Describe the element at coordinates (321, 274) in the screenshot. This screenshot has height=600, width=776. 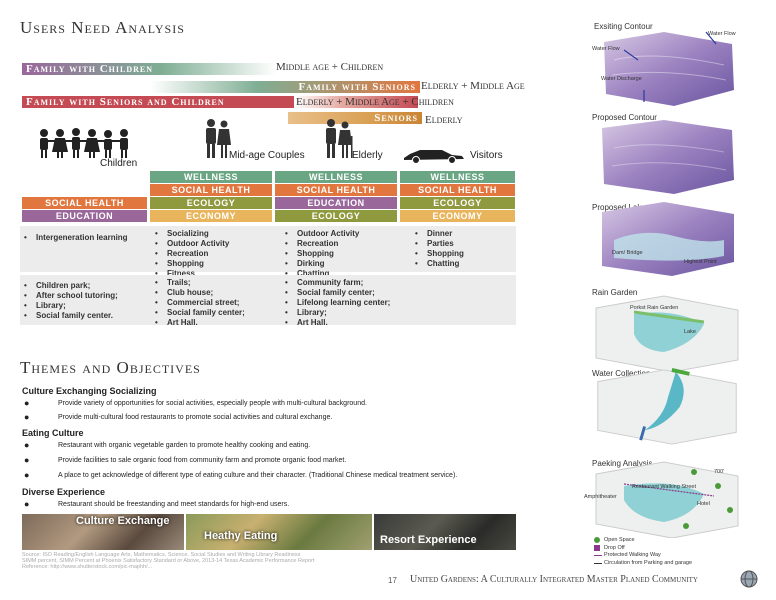
I see `list-item: Chatting` at that location.